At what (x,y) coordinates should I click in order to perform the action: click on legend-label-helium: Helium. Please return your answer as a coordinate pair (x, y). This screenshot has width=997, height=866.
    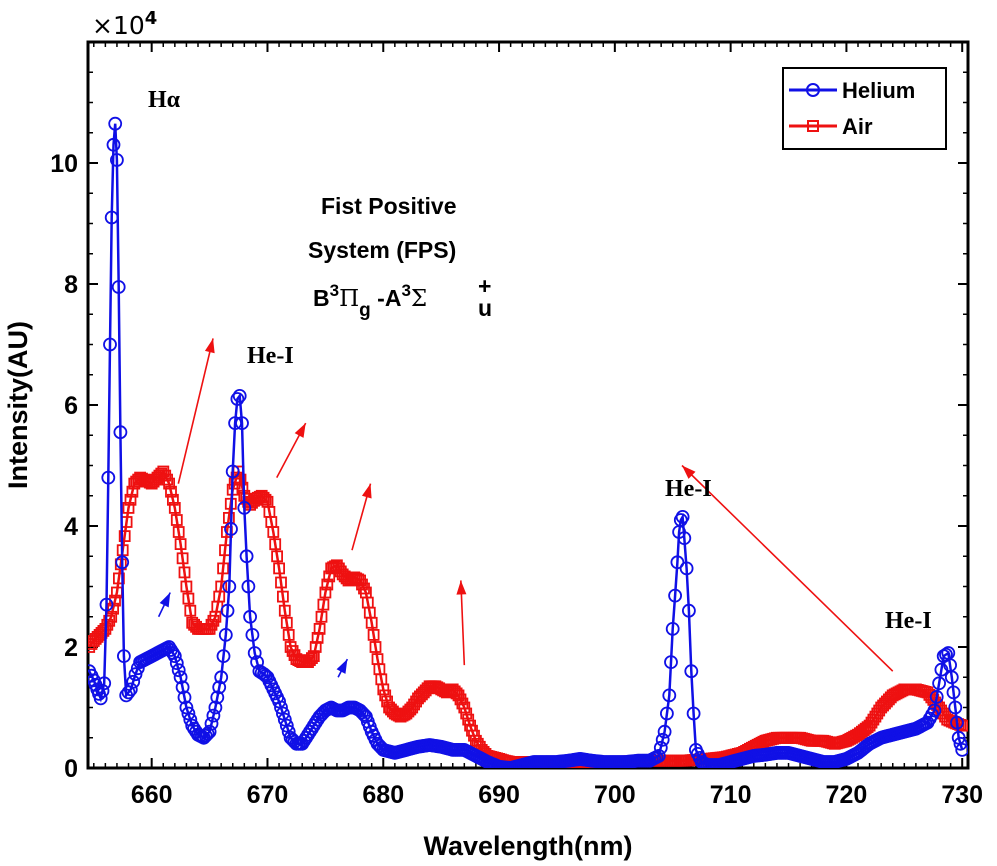
    Looking at the image, I should click on (878, 90).